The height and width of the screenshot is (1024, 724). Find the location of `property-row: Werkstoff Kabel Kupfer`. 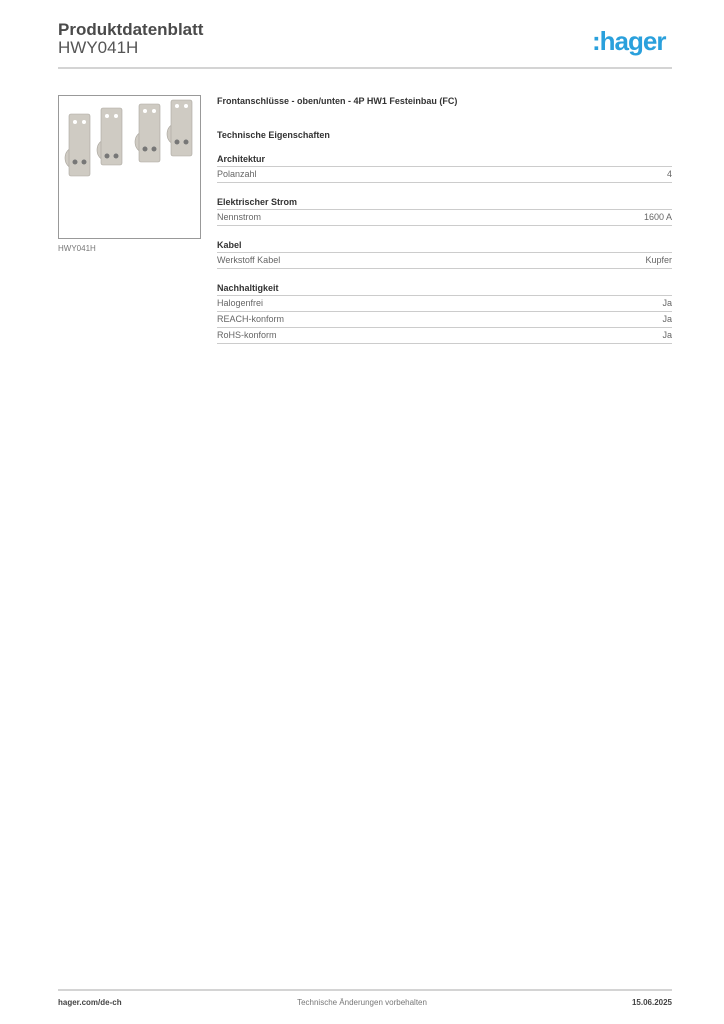

property-row: Werkstoff Kabel Kupfer is located at coordinates (444, 261).